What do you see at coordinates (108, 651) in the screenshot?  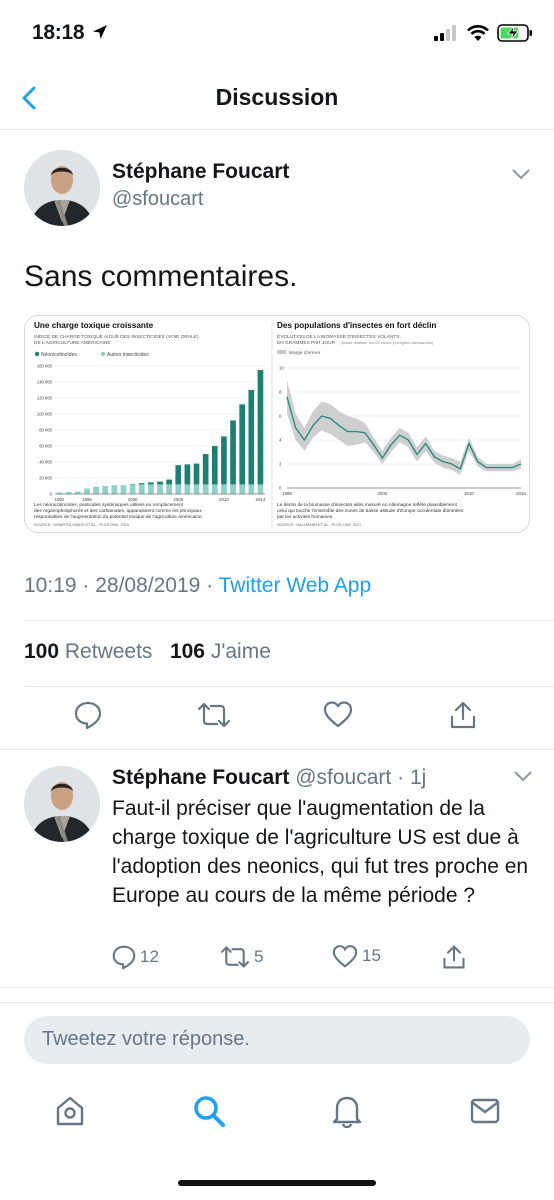 I see `retweets-label: Retweets` at bounding box center [108, 651].